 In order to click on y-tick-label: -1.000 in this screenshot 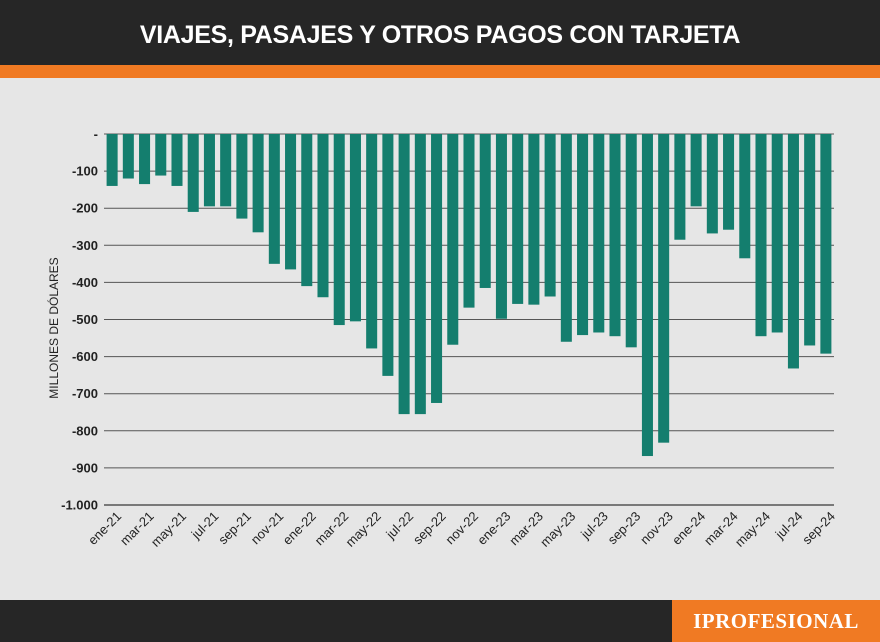, I will do `click(79, 505)`.